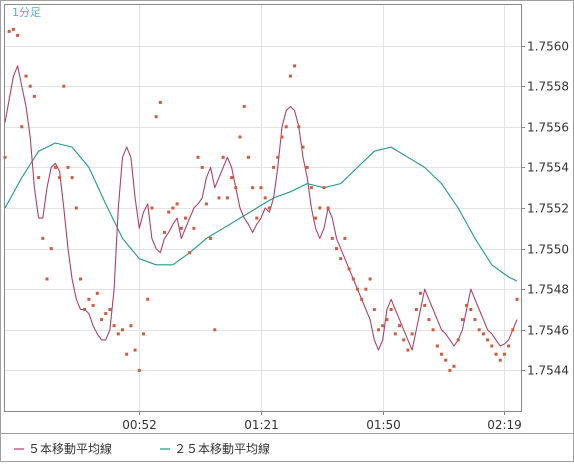  I want to click on x-tick-label: 00:52, so click(139, 425).